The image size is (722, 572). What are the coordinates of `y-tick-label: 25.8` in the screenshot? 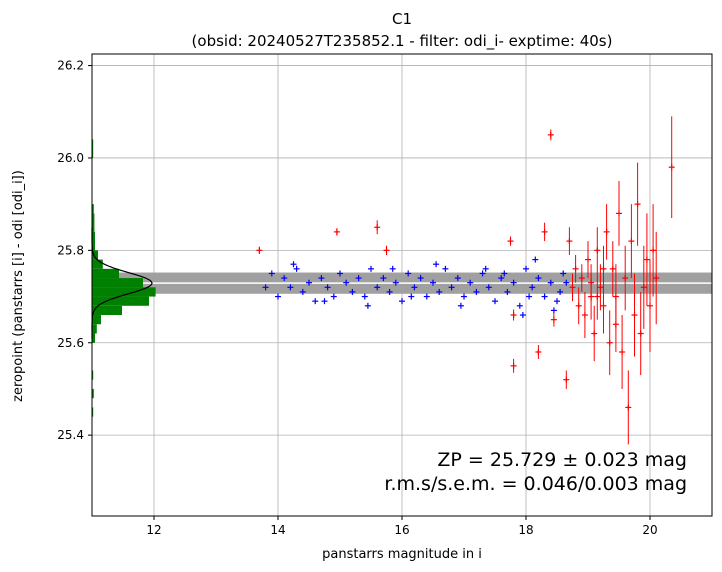 It's located at (70, 250).